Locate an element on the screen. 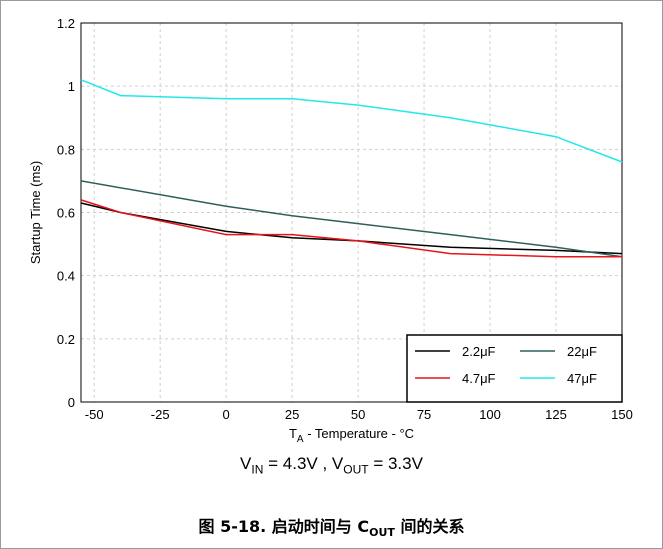 Image resolution: width=663 pixels, height=549 pixels. x-tick-label: 75 is located at coordinates (424, 414).